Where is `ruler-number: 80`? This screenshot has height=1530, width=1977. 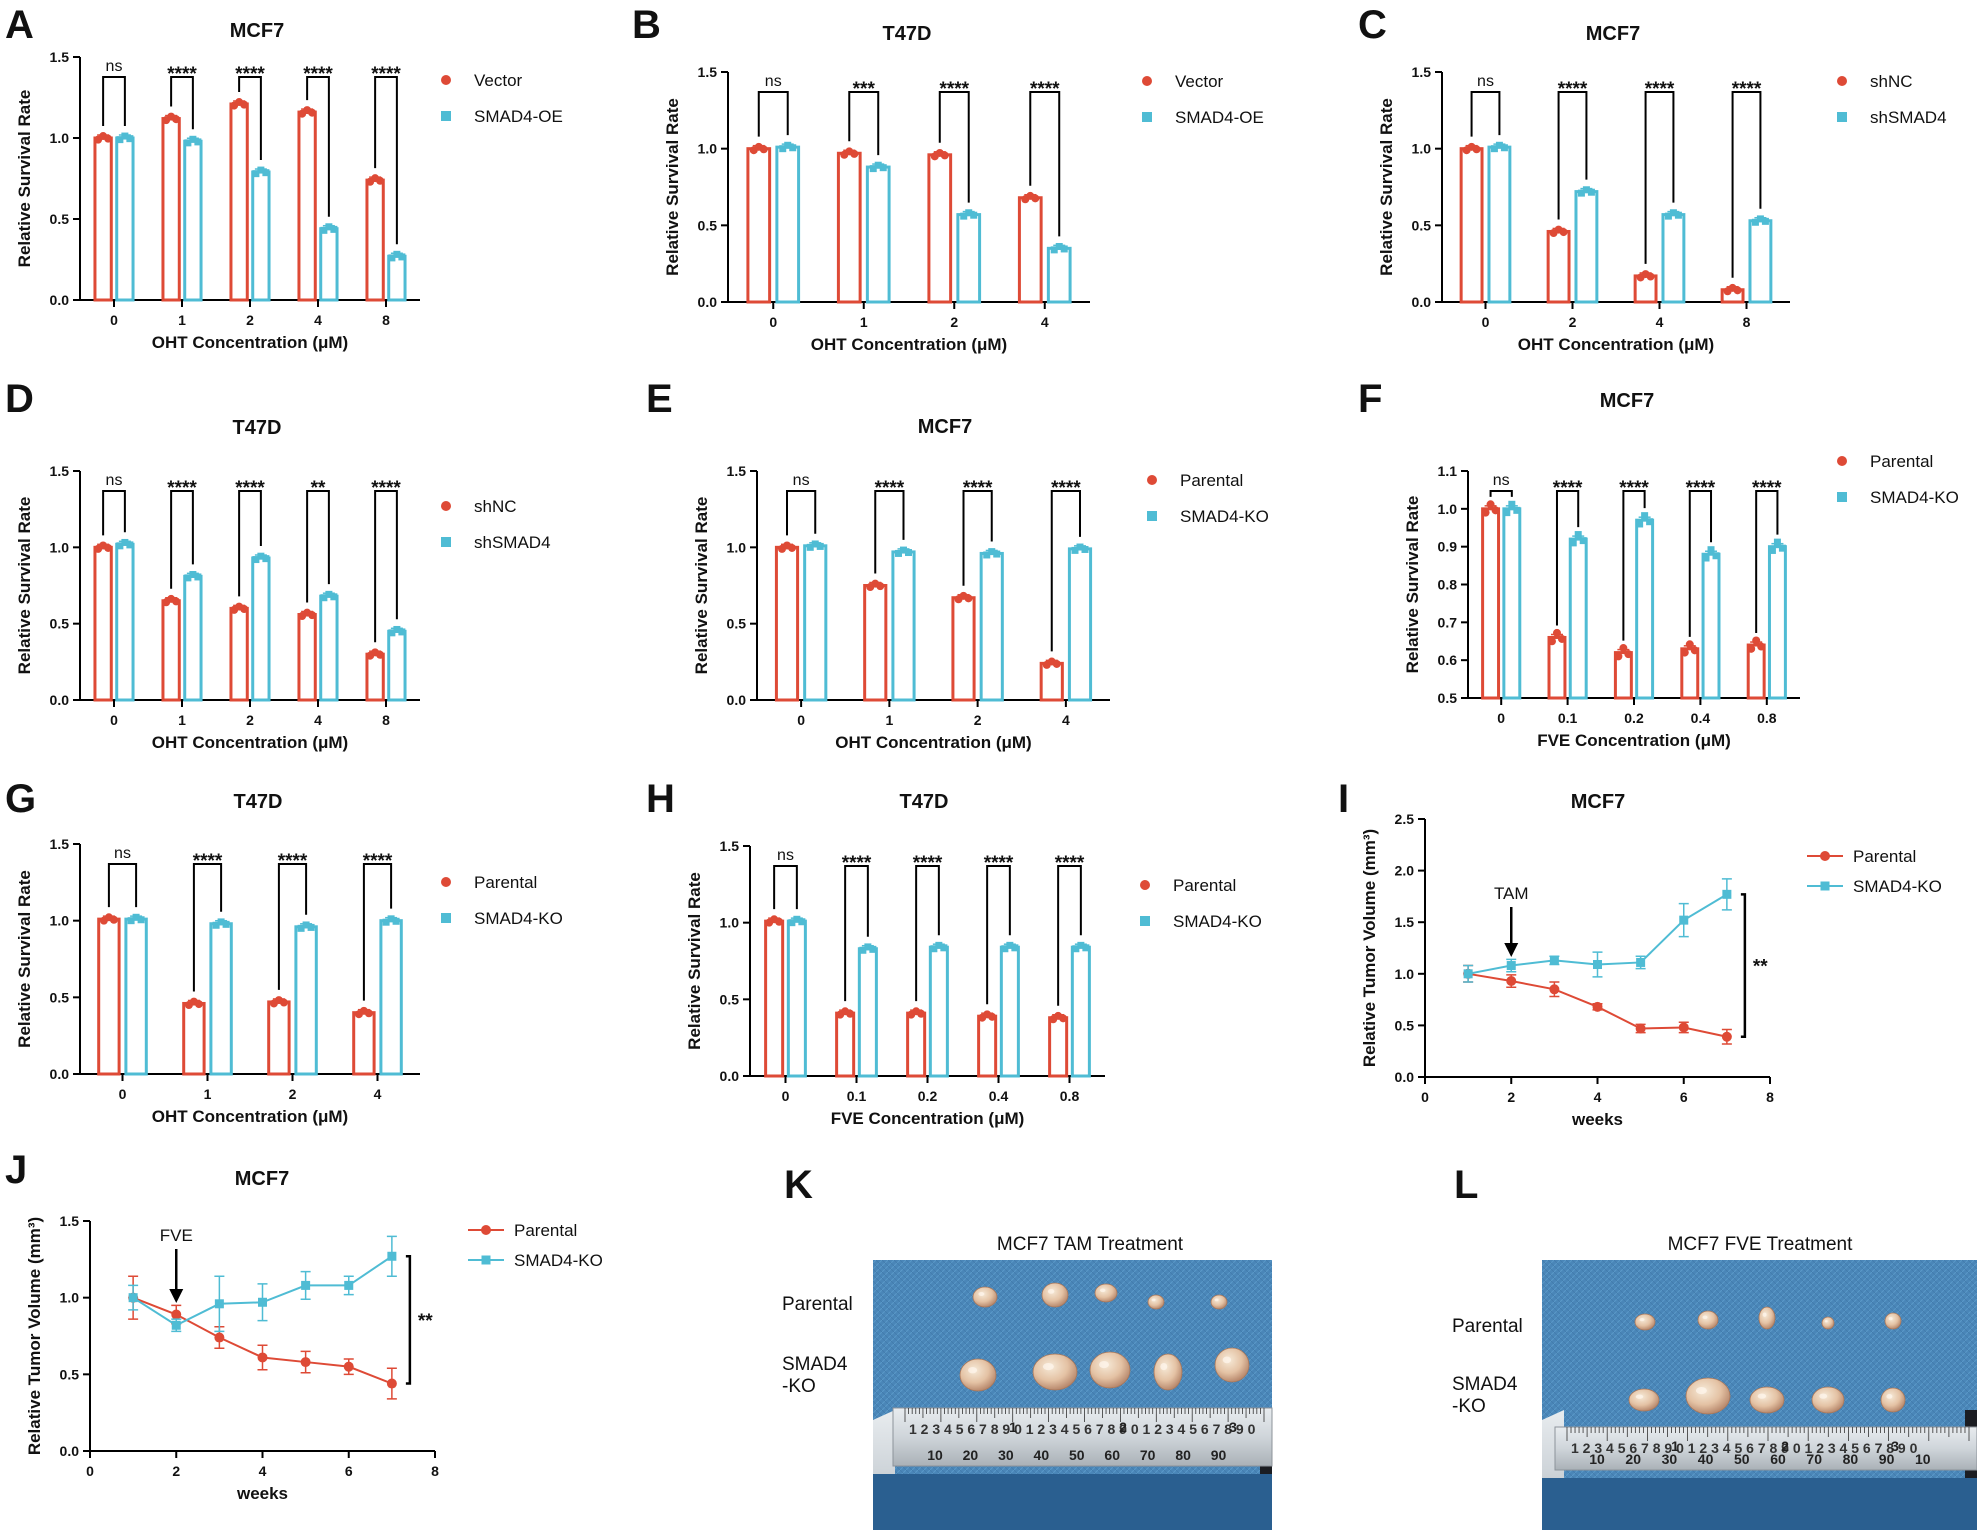
ruler-number: 80 is located at coordinates (1183, 1455).